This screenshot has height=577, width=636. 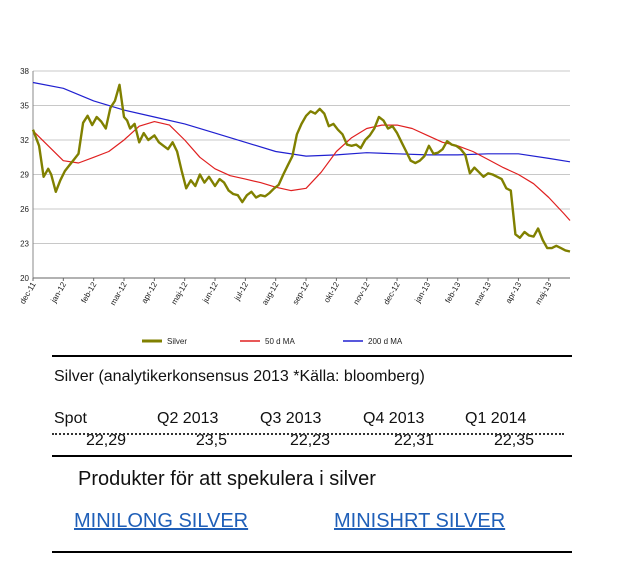 What do you see at coordinates (118, 293) in the screenshot?
I see `x-tick-label: mar-12` at bounding box center [118, 293].